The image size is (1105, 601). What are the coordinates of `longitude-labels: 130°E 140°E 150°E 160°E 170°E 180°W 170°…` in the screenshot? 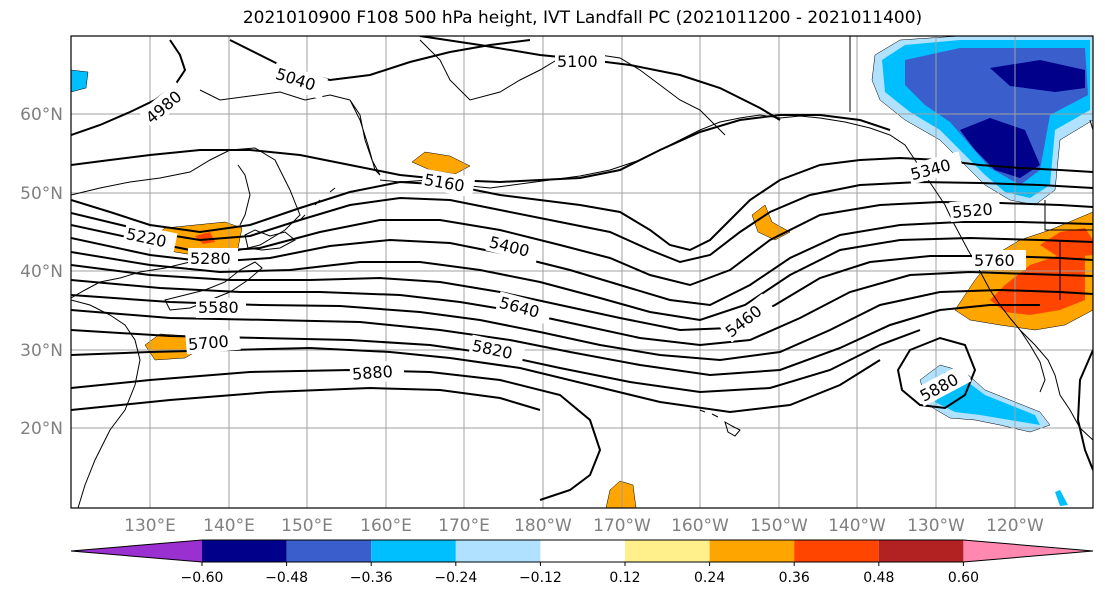 It's located at (584, 526).